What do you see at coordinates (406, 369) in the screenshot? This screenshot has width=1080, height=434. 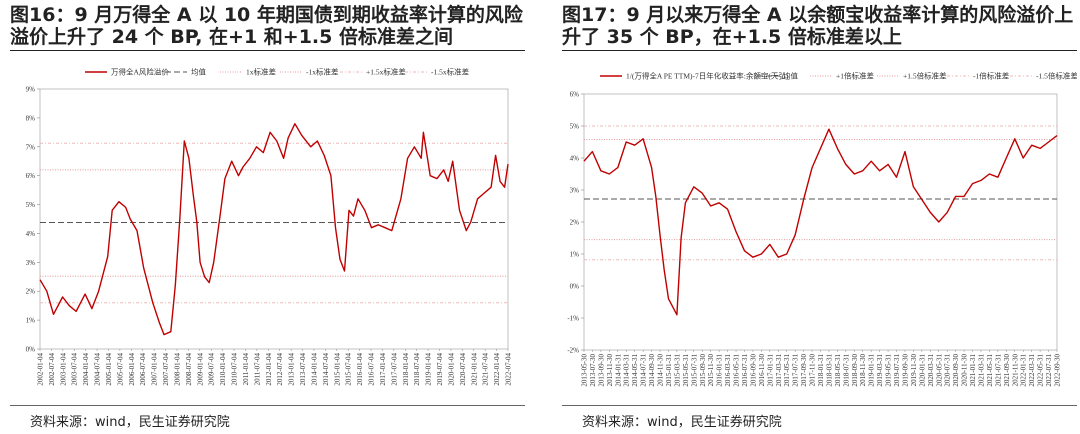 I see `x-tick-label: 2018-01-04` at bounding box center [406, 369].